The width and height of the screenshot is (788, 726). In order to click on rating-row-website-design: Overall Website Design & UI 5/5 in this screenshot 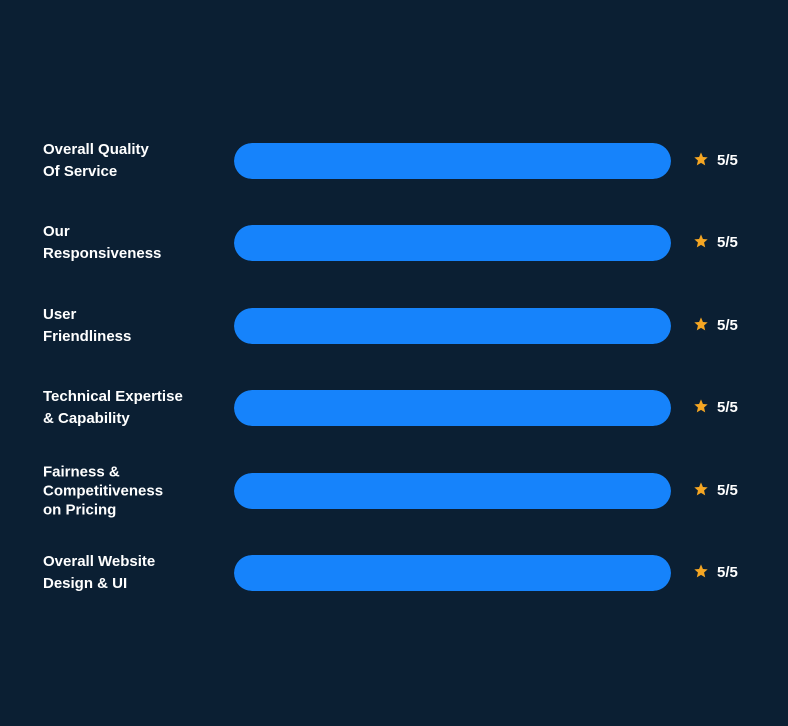, I will do `click(394, 573)`.